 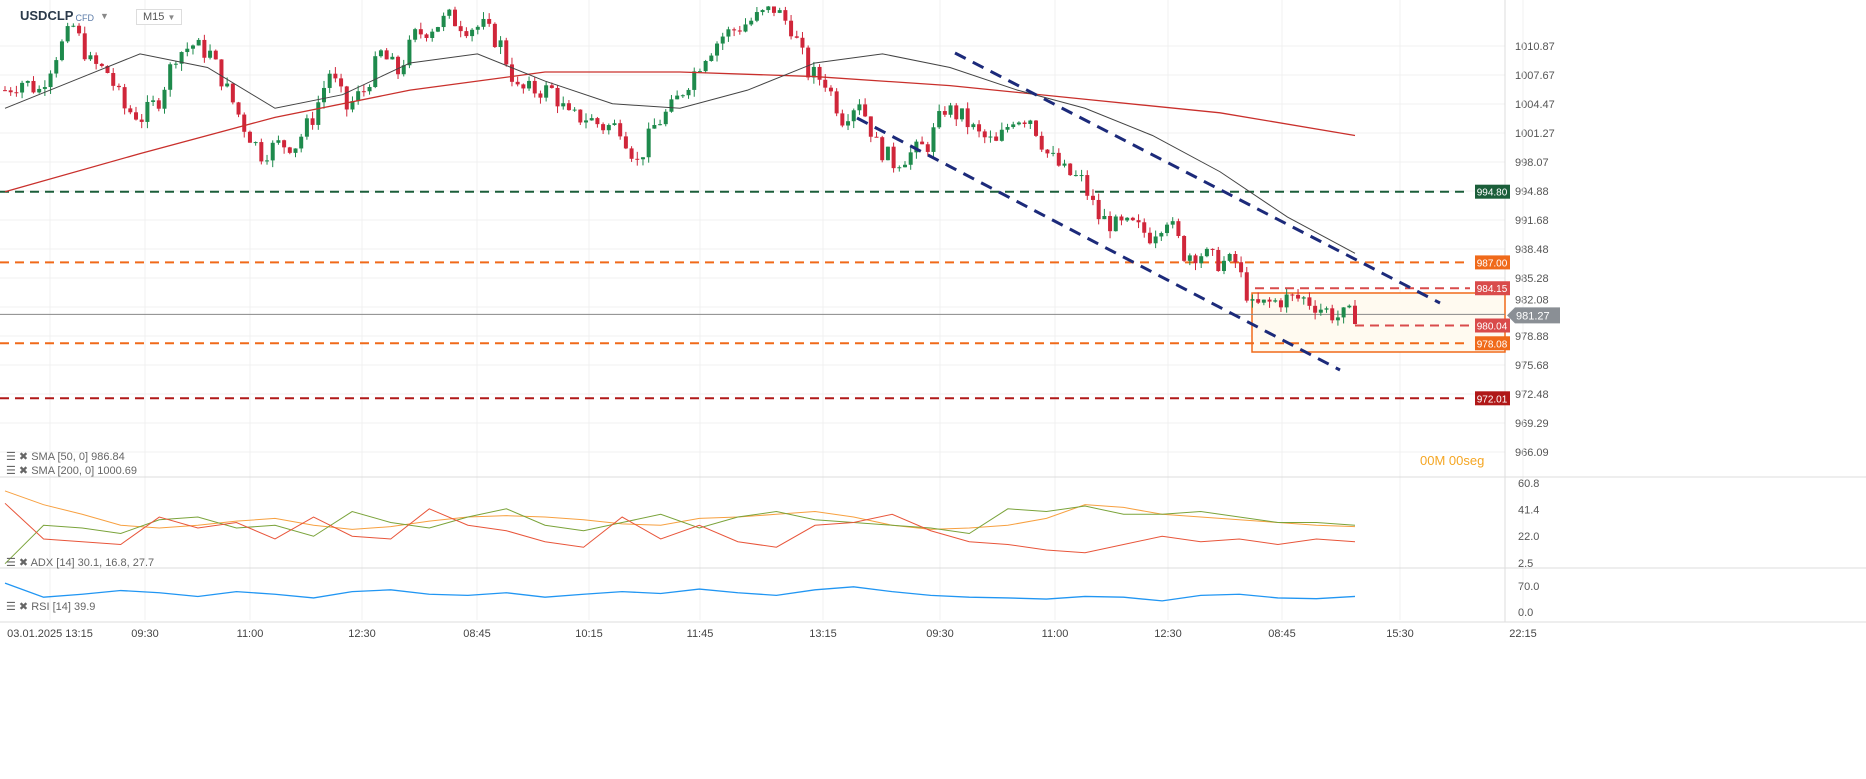 I want to click on symbol-header: USDCLP CFD ▼, so click(x=64, y=15).